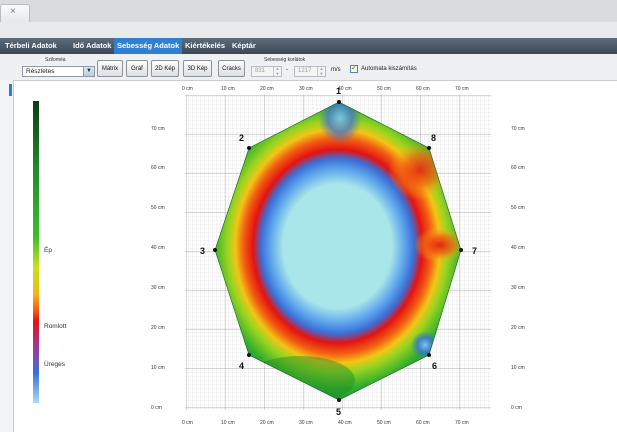 The image size is (617, 432). What do you see at coordinates (285, 60) in the screenshot?
I see `speed-group-label: Sebesség korlátok` at bounding box center [285, 60].